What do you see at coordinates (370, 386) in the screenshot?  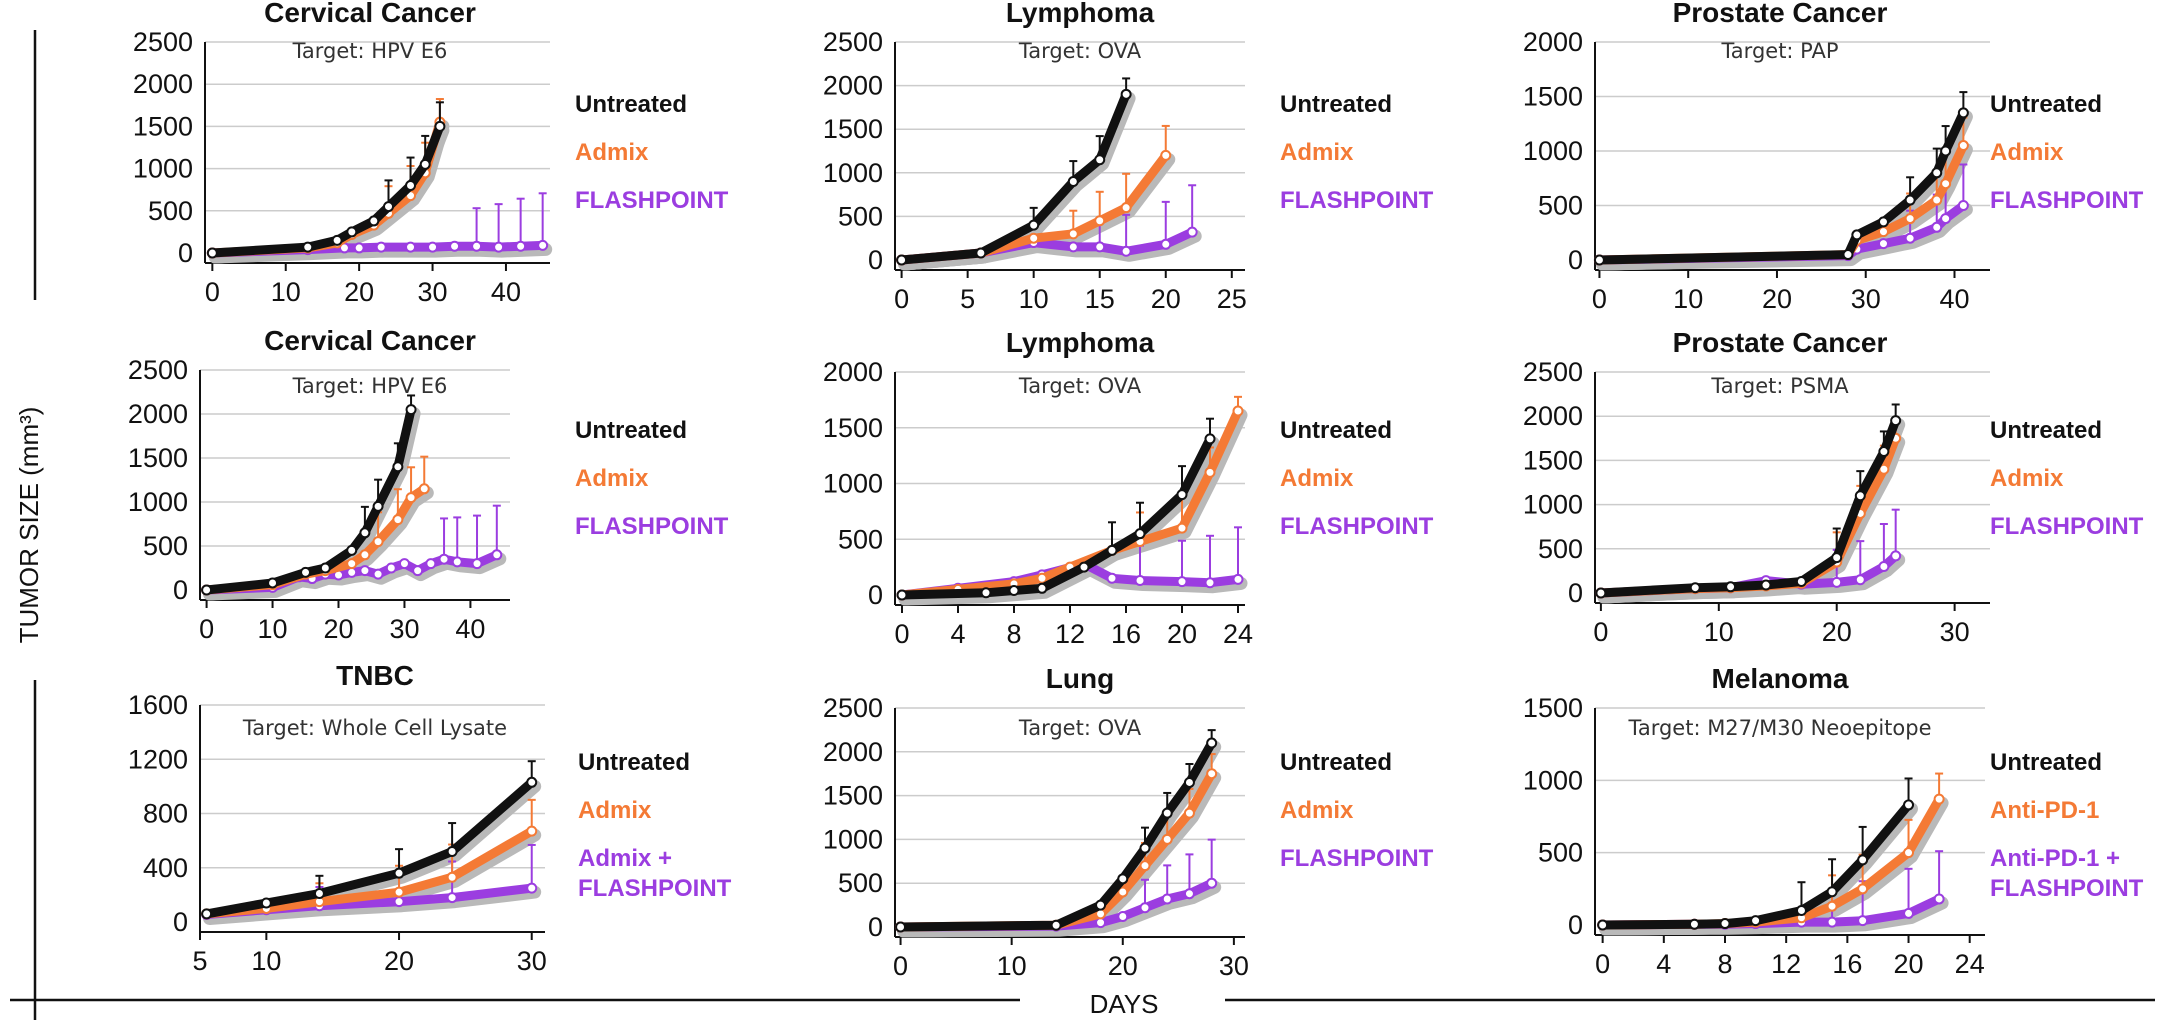 I see `chart-subtitle: Target: HPV E6` at bounding box center [370, 386].